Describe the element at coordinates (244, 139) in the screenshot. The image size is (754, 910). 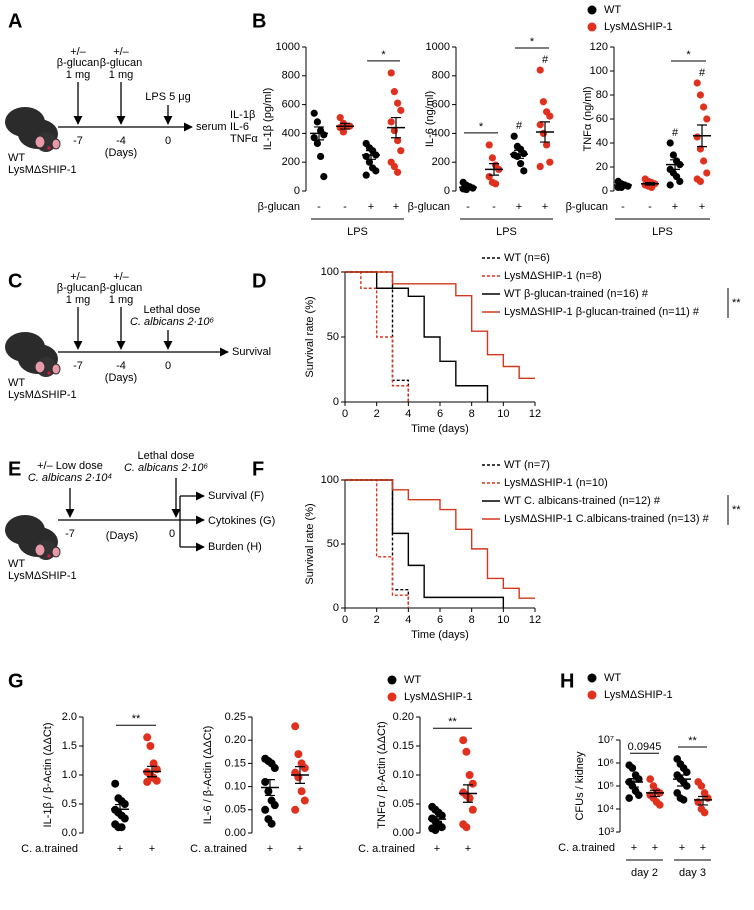
I see `readout: TNFα` at that location.